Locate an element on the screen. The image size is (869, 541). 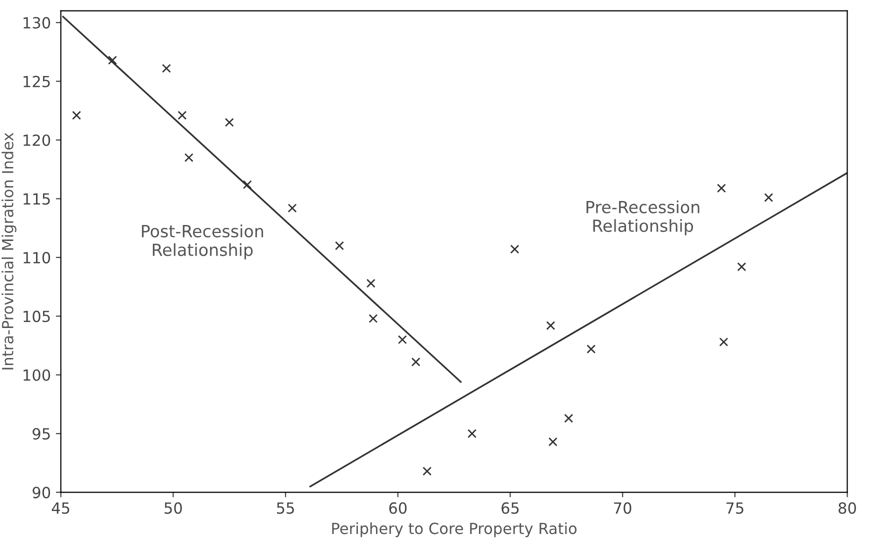
x-tick-label: 50 is located at coordinates (173, 508).